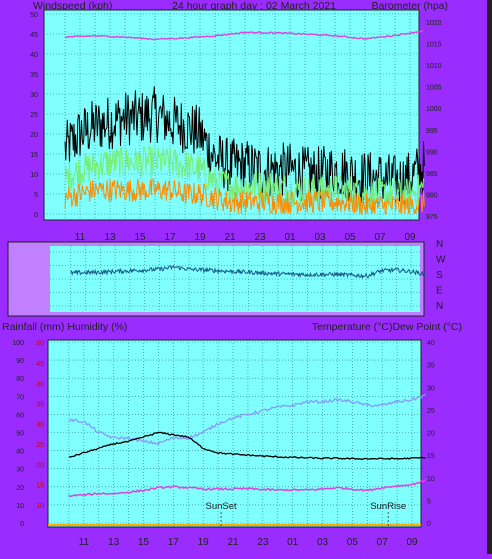  Describe the element at coordinates (20, 379) in the screenshot. I see `humidity-tick-label: 80` at that location.